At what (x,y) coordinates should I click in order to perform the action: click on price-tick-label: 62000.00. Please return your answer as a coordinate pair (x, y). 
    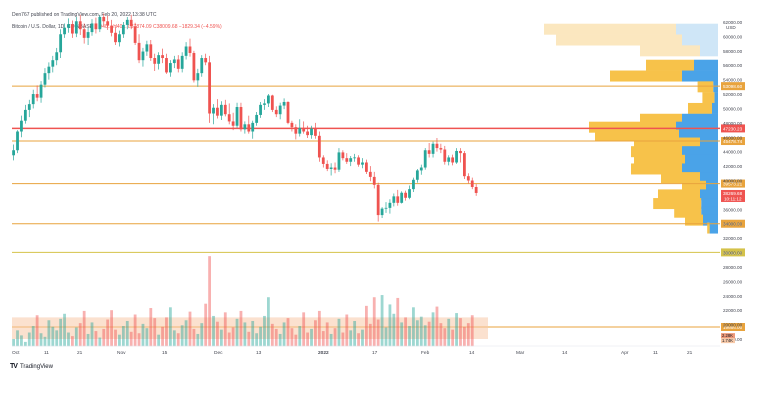
    Looking at the image, I should click on (733, 22).